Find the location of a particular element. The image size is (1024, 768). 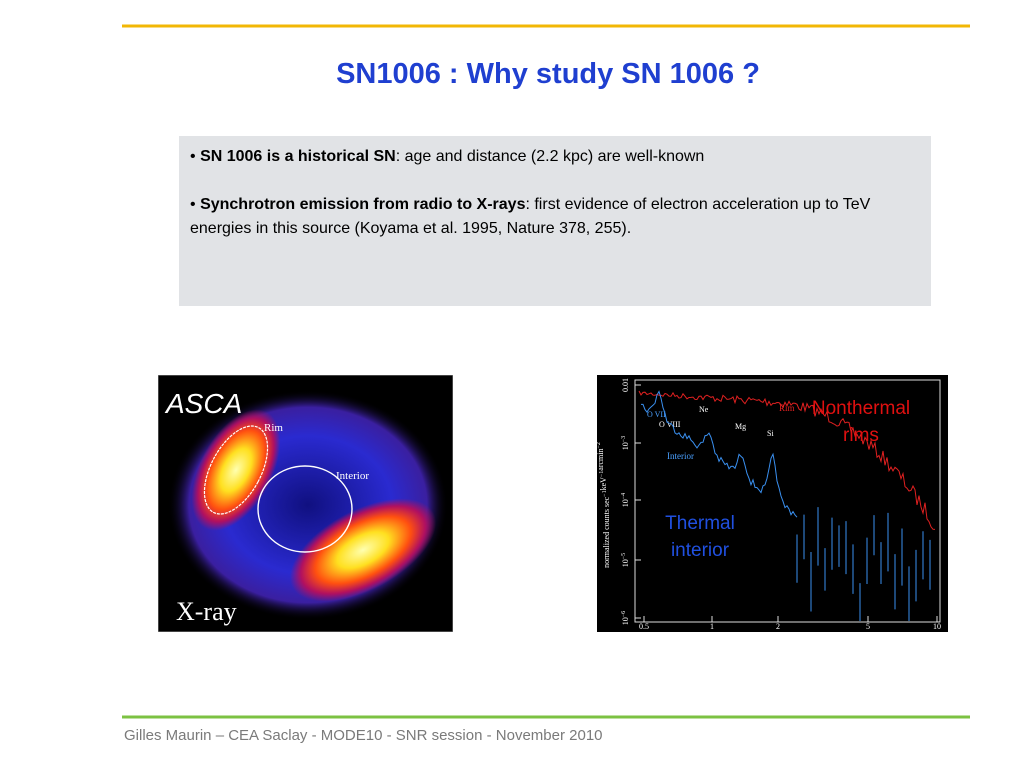

interior-region is located at coordinates (305, 509).